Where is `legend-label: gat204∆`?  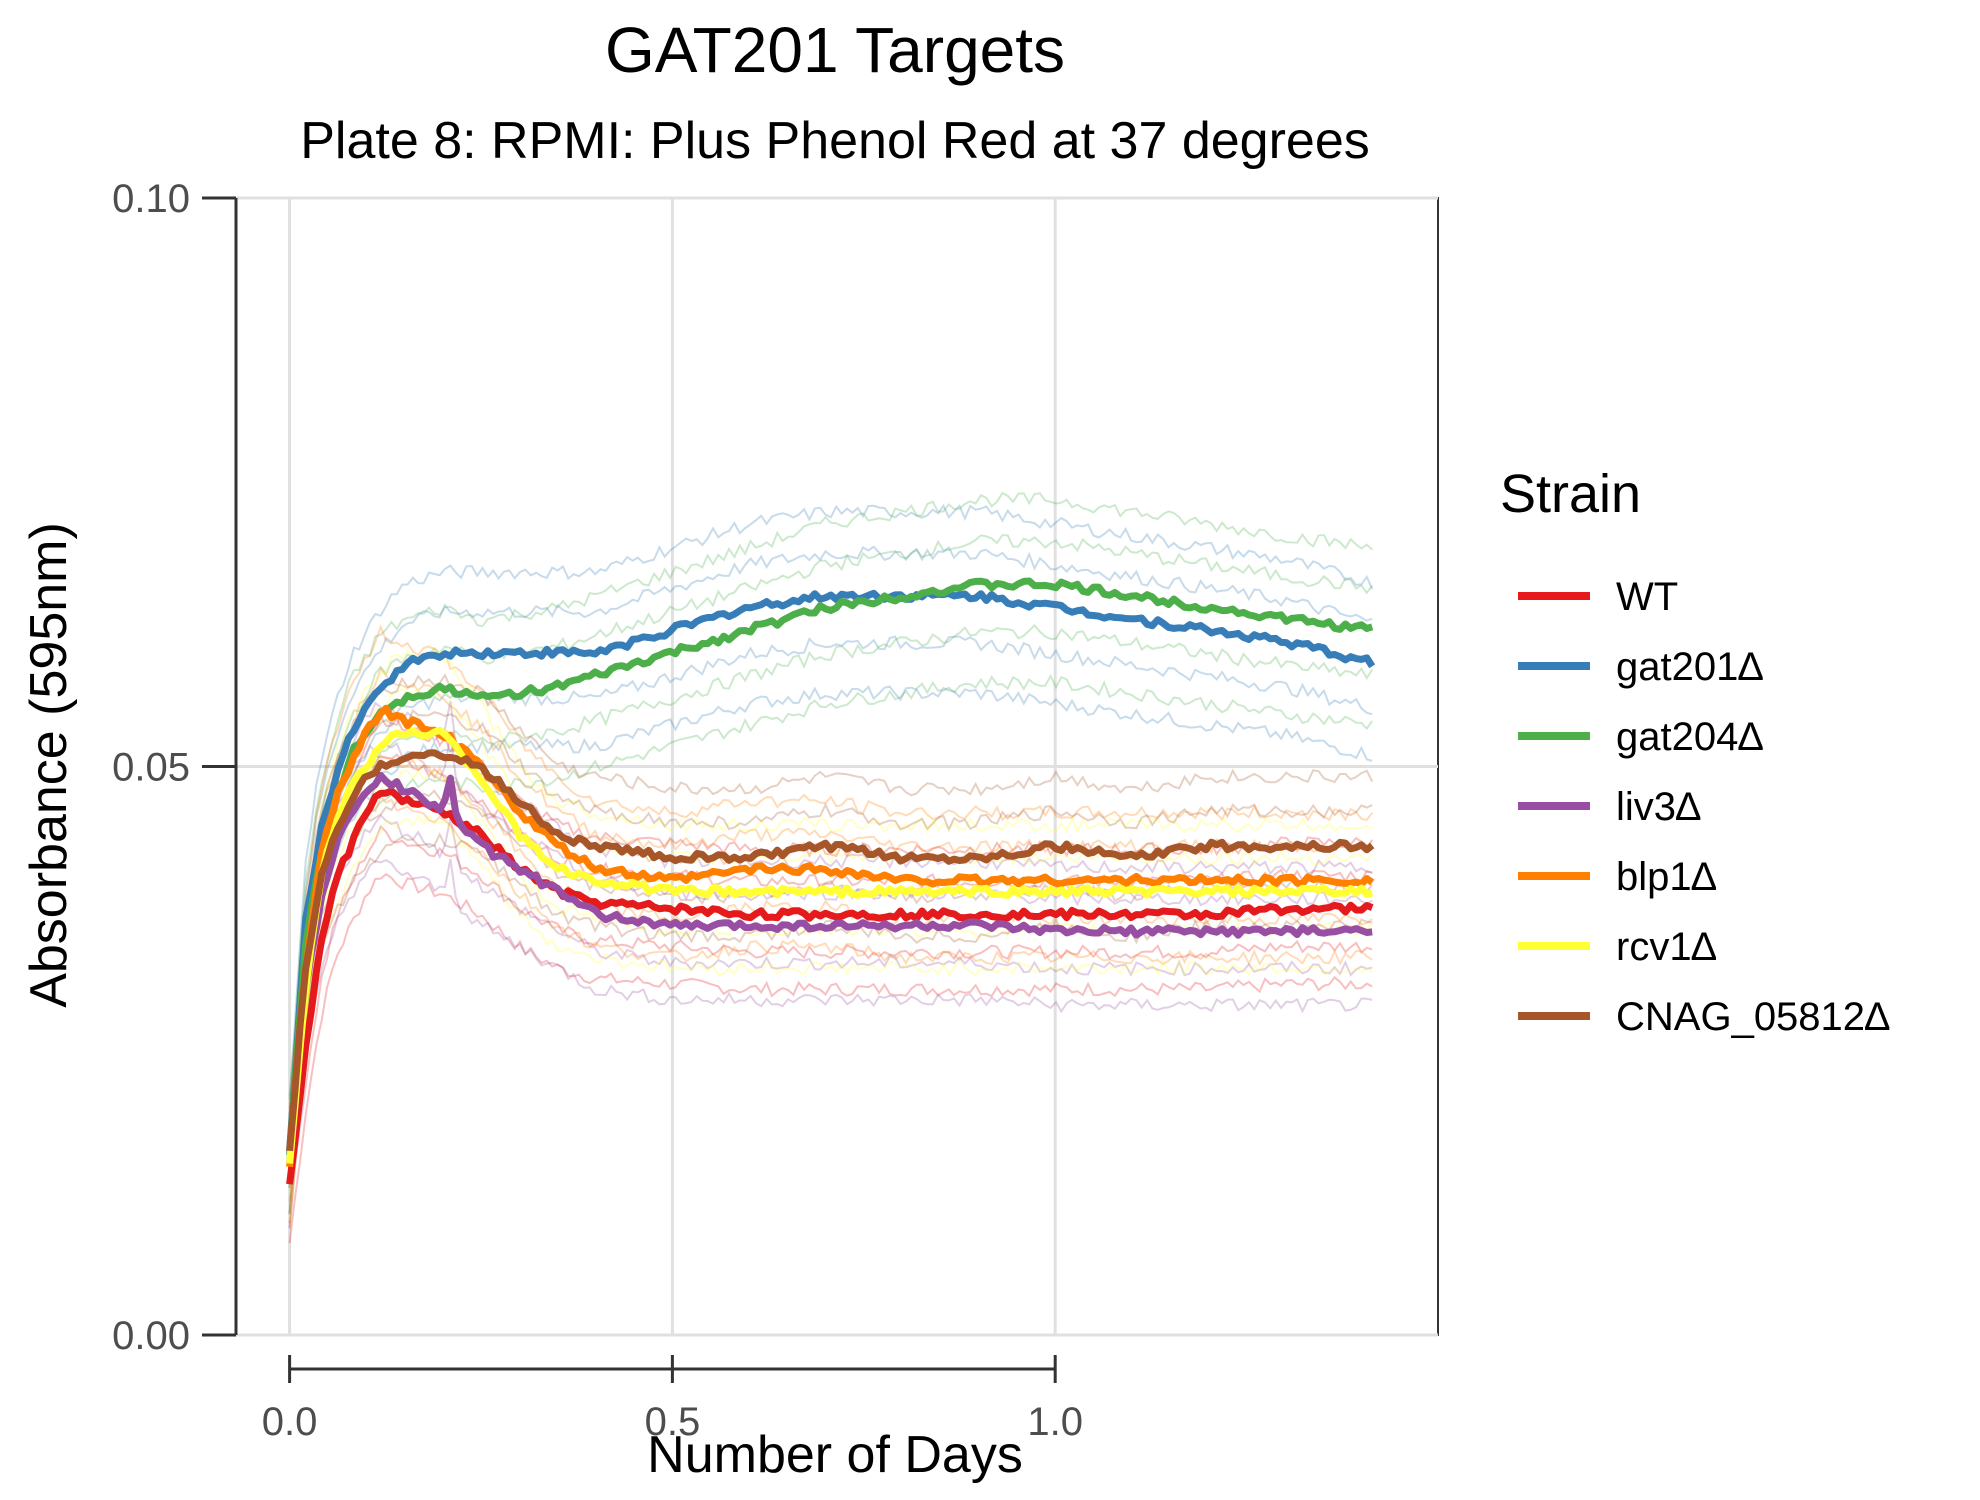 legend-label: gat204∆ is located at coordinates (1689, 737).